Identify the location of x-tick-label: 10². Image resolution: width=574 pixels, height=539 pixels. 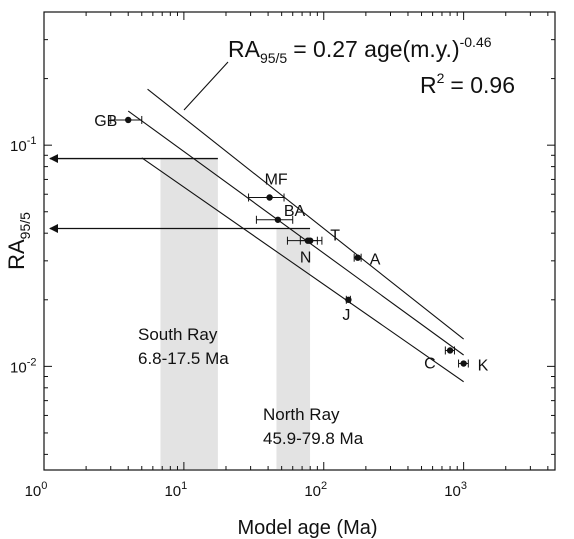
(315, 490).